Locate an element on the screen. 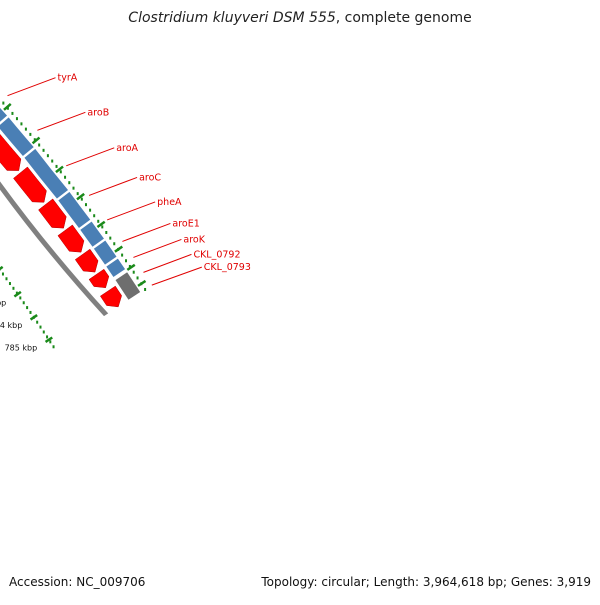  gene-label: aroC is located at coordinates (150, 177).